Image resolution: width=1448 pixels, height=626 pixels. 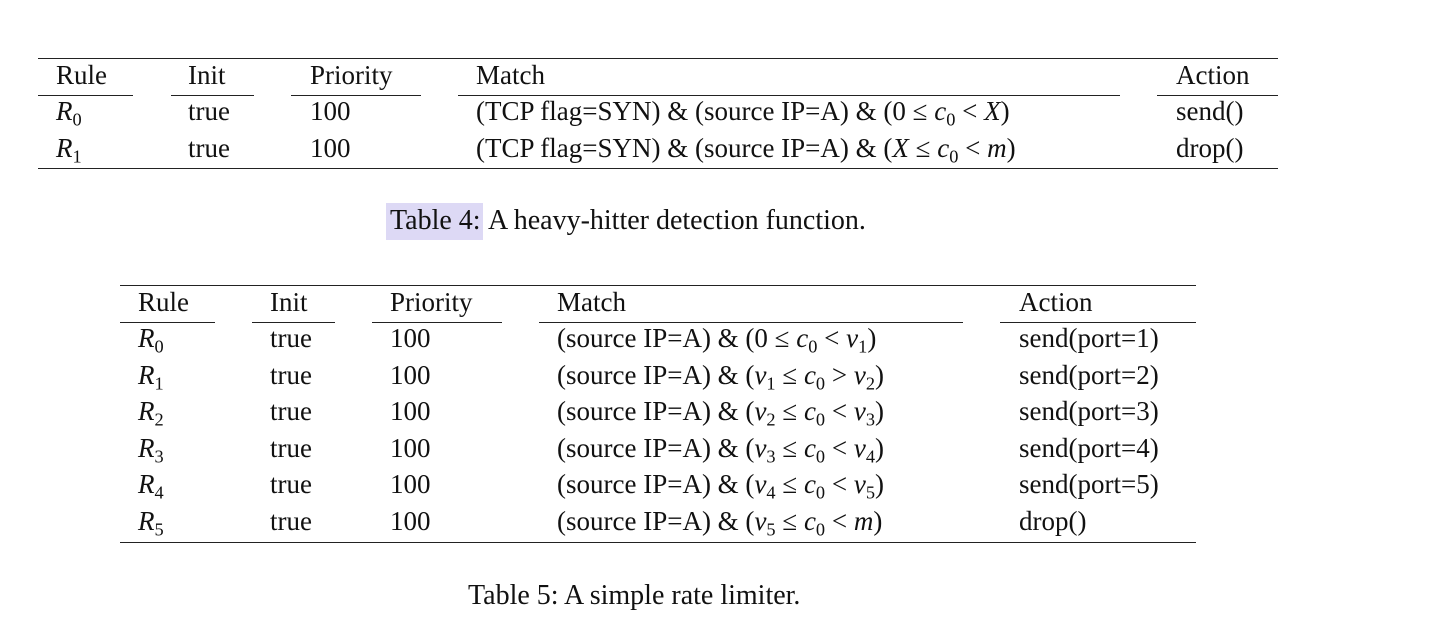 What do you see at coordinates (1089, 447) in the screenshot?
I see `cell-action: send(port=4)` at bounding box center [1089, 447].